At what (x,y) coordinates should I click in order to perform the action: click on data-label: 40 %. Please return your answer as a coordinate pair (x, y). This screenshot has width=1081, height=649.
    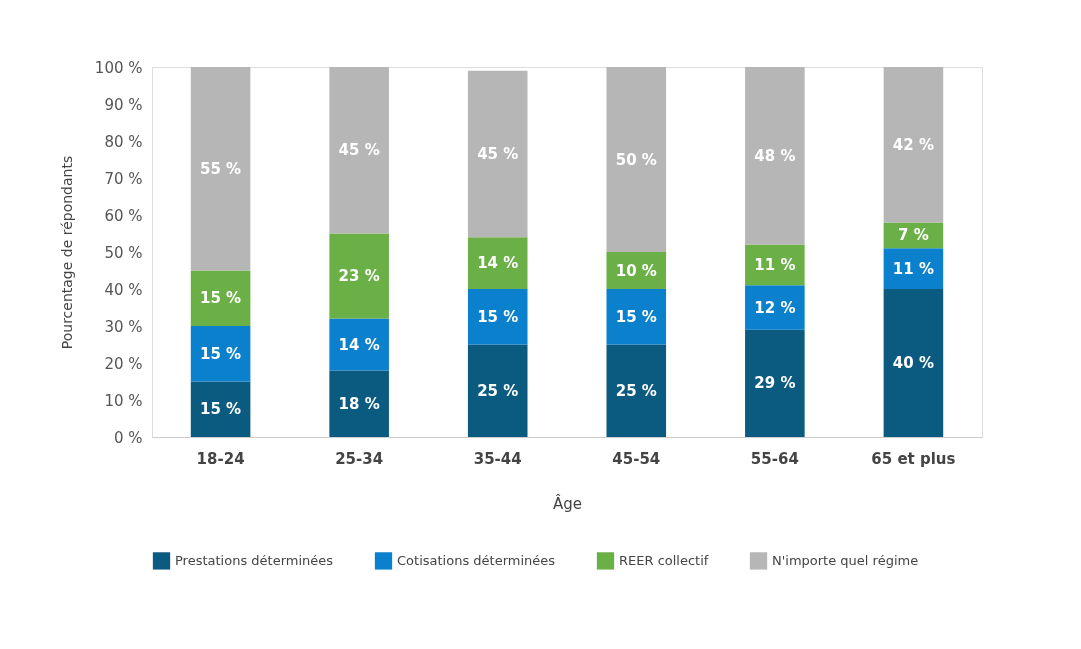
    Looking at the image, I should click on (913, 363).